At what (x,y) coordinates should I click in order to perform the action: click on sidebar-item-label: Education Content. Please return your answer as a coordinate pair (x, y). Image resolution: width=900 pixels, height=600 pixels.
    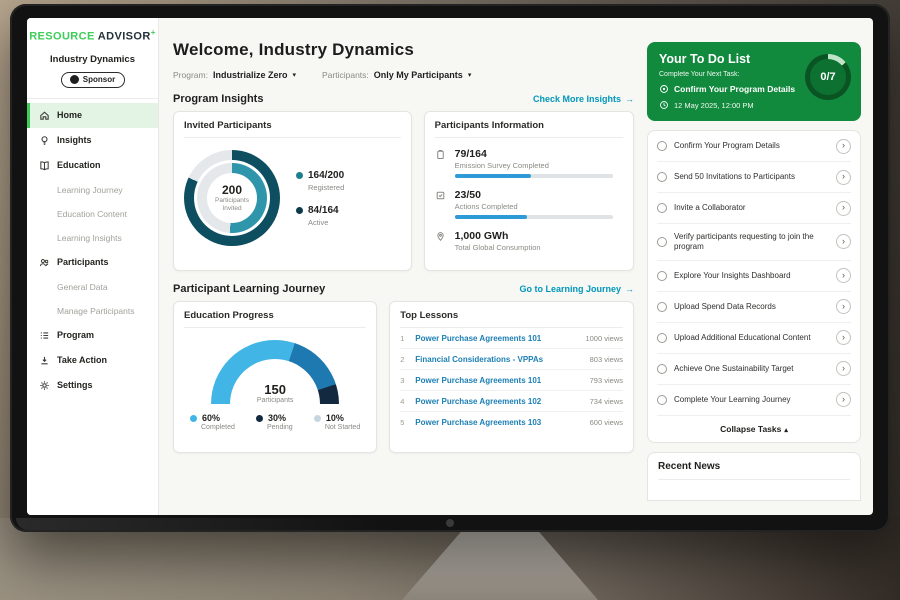
    Looking at the image, I should click on (92, 213).